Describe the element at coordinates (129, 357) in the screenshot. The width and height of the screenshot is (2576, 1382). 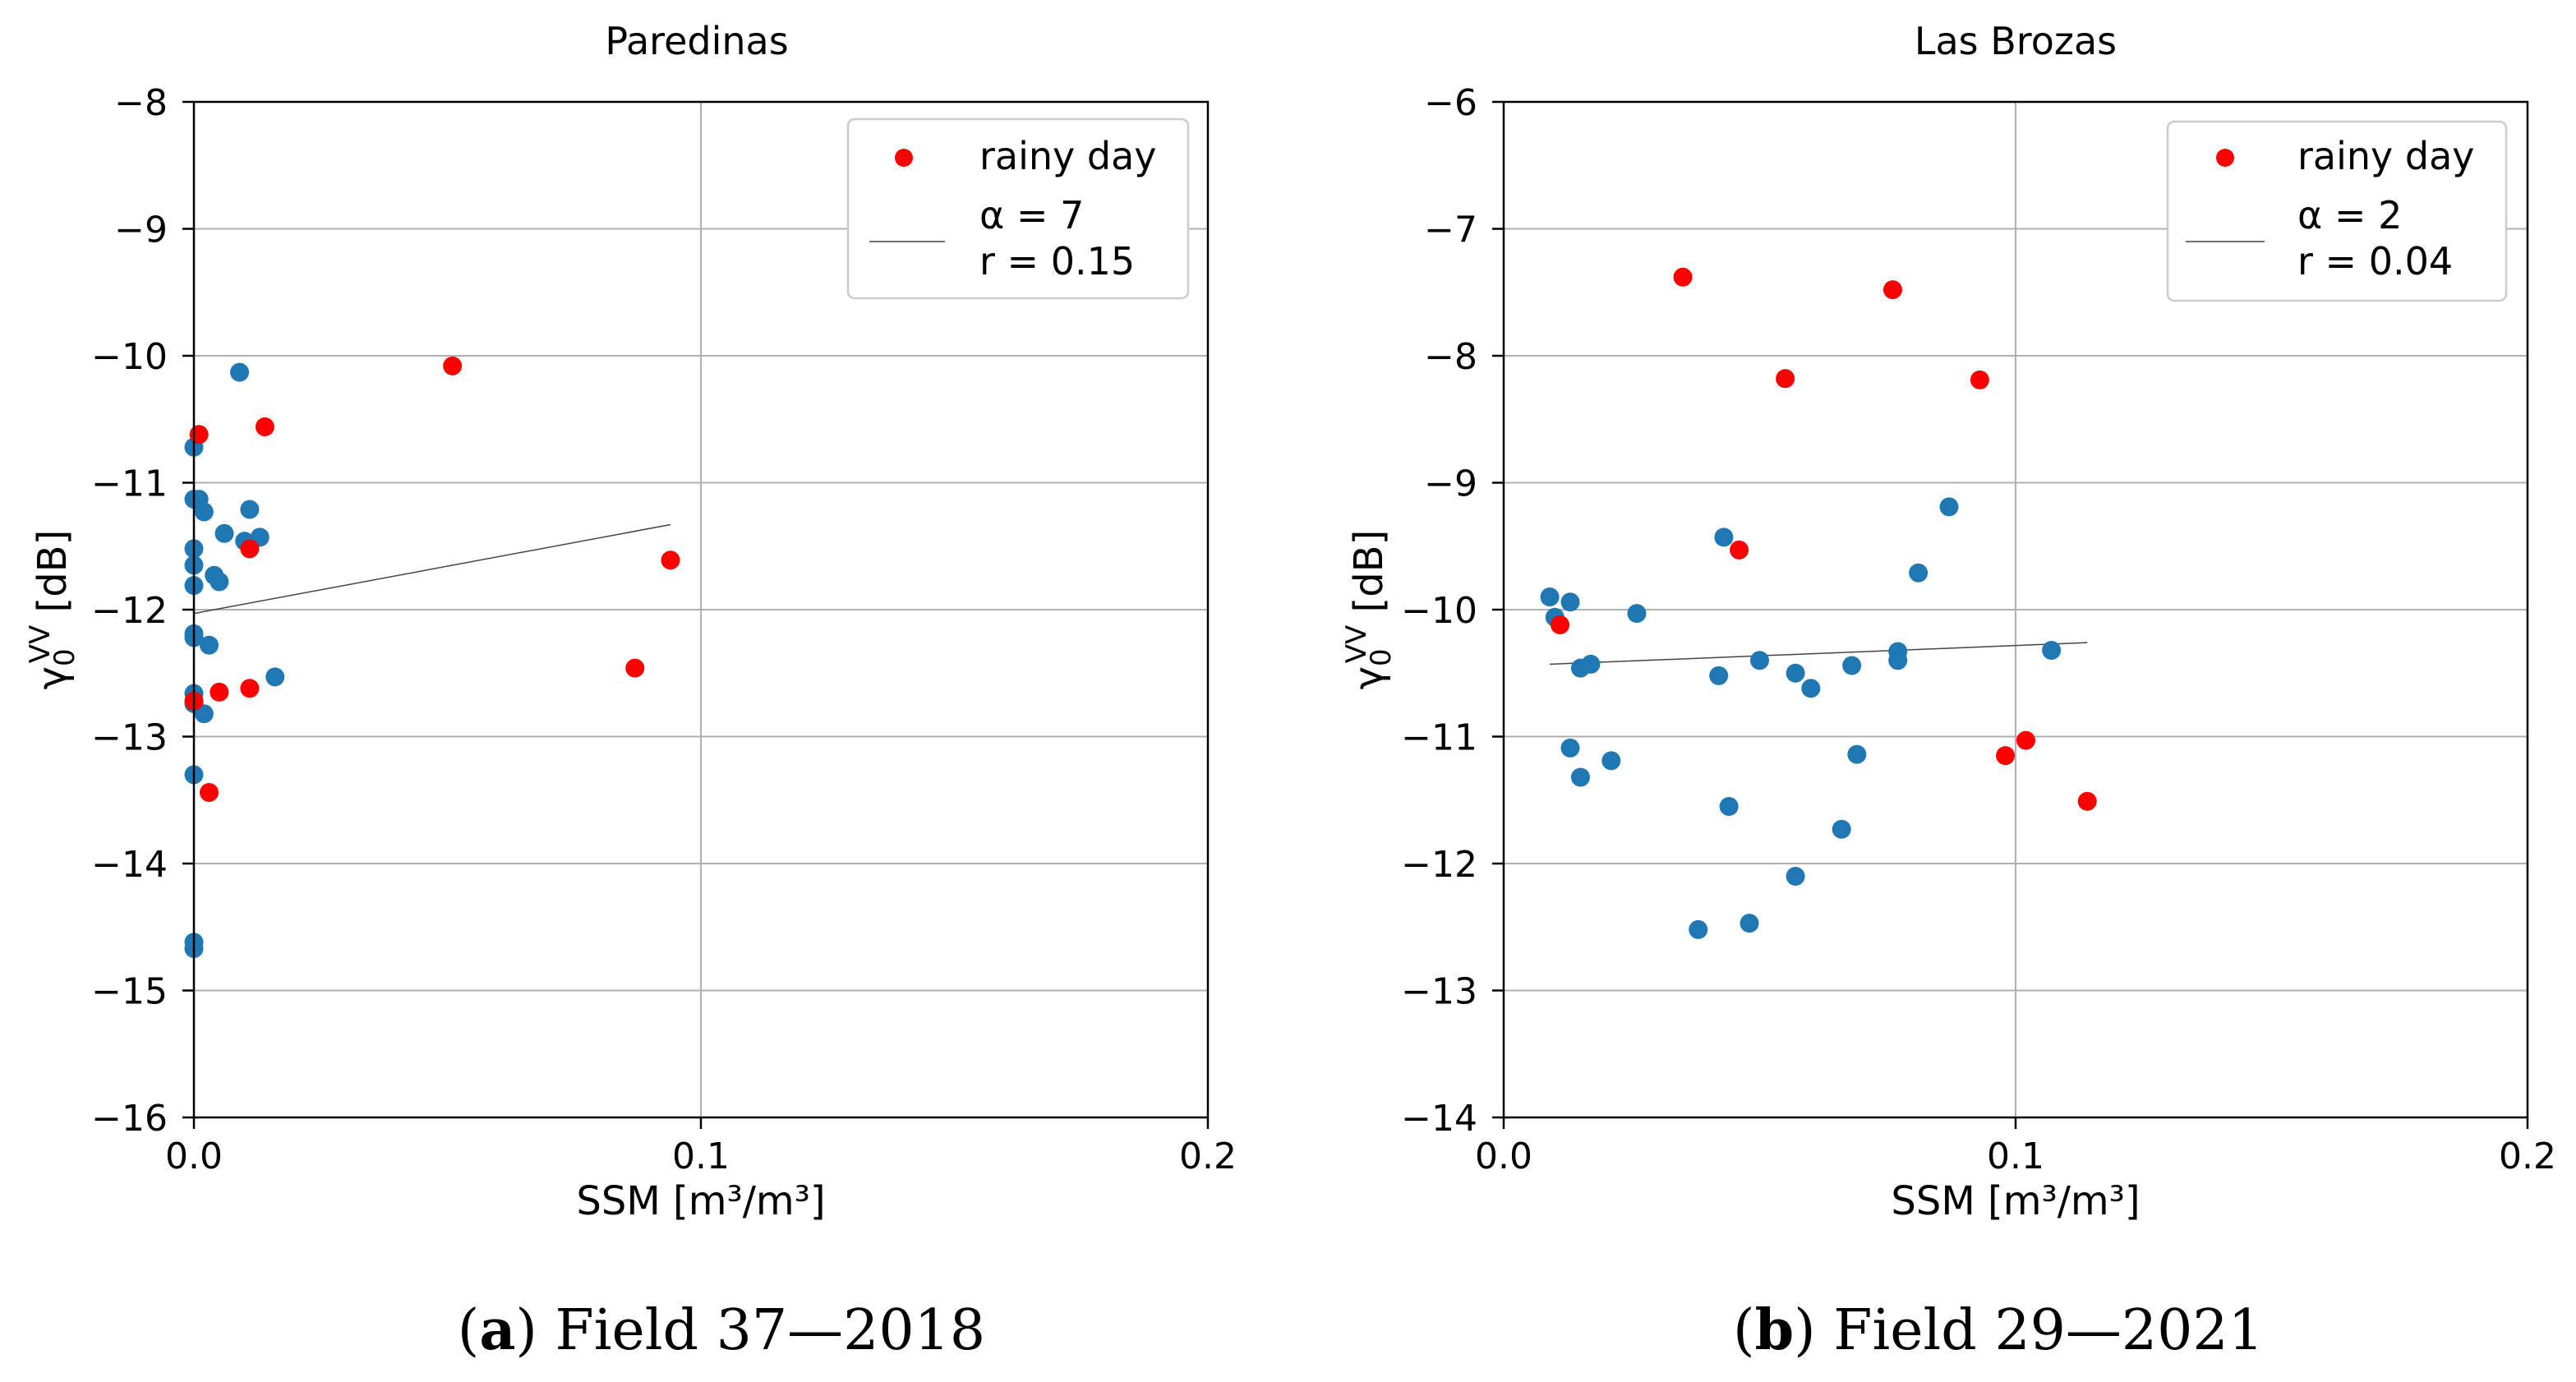
I see `y-tick-label: −10` at that location.